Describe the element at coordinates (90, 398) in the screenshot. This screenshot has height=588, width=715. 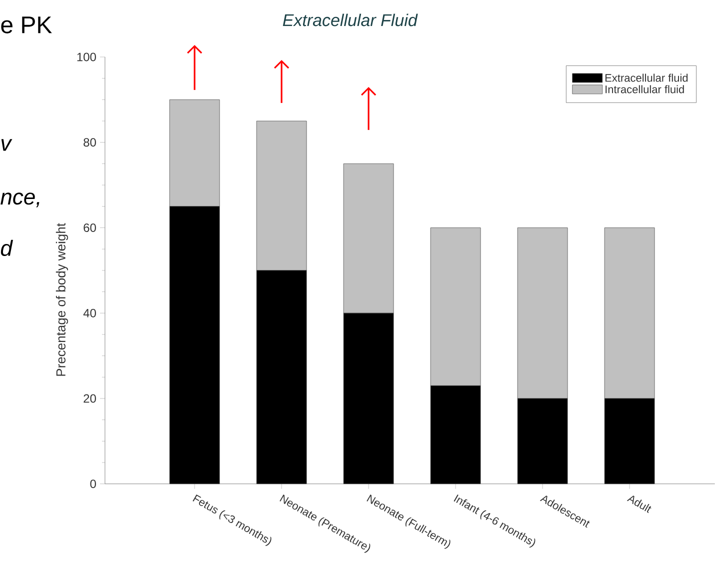
I see `y-tick-label: 20` at that location.